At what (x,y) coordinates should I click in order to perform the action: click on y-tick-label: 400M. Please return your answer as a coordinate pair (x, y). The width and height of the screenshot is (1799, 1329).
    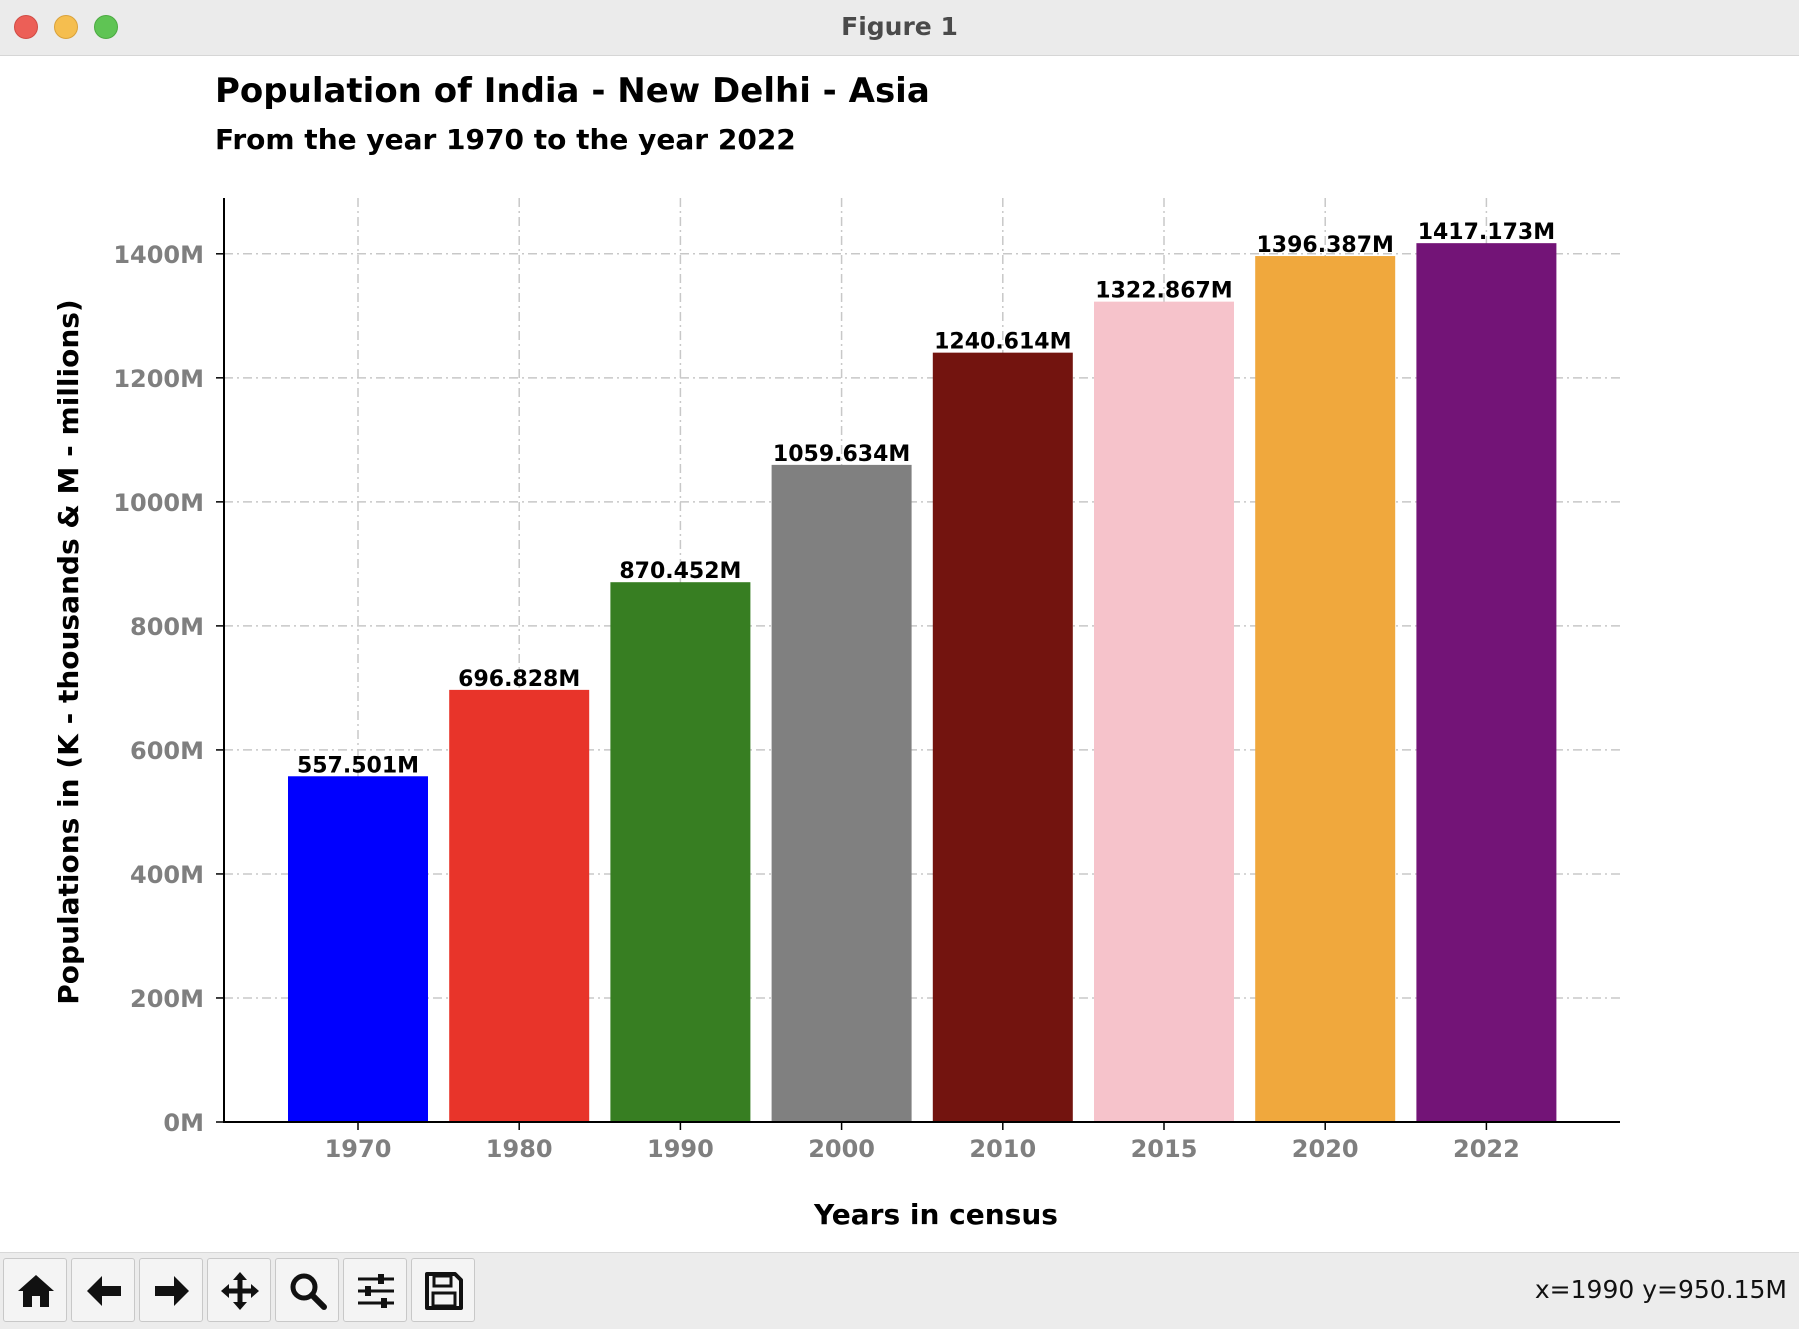
    Looking at the image, I should click on (167, 875).